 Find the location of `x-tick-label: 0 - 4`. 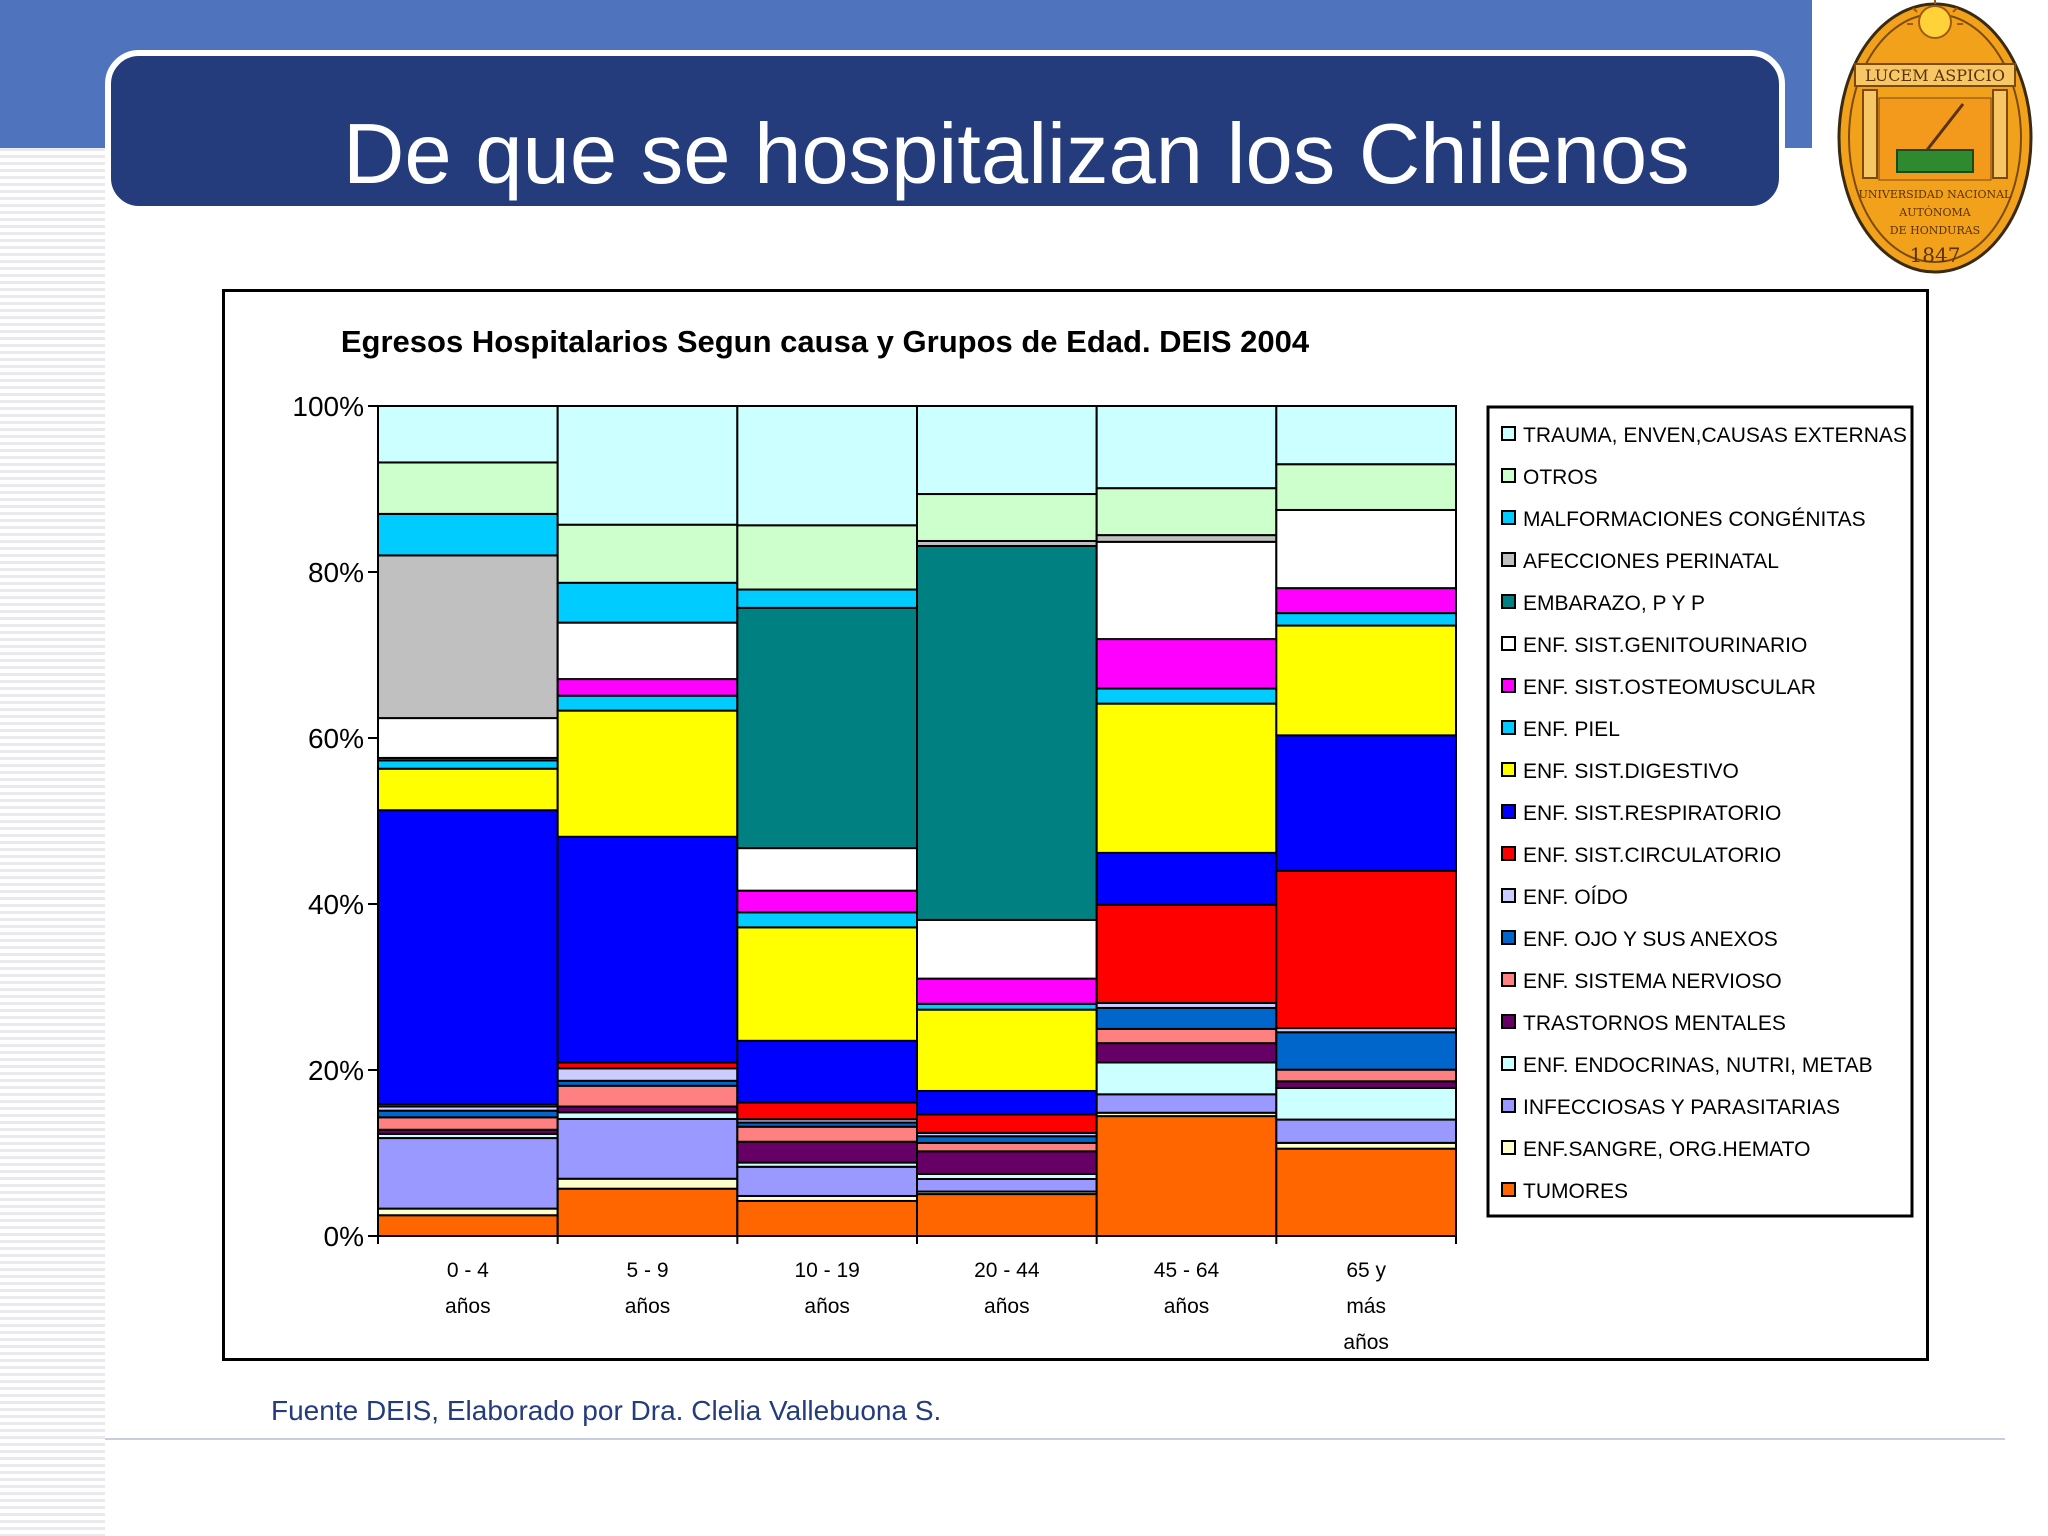

x-tick-label: 0 - 4 is located at coordinates (468, 1270).